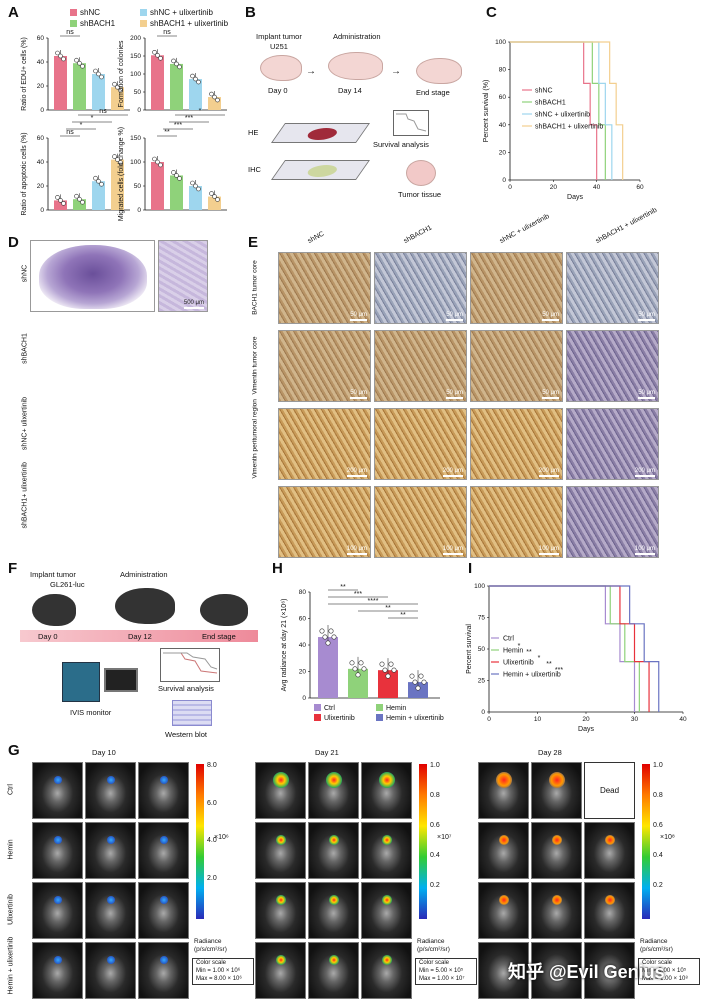 This screenshot has height=999, width=720. I want to click on y-tick-label: 25, so click(482, 681).